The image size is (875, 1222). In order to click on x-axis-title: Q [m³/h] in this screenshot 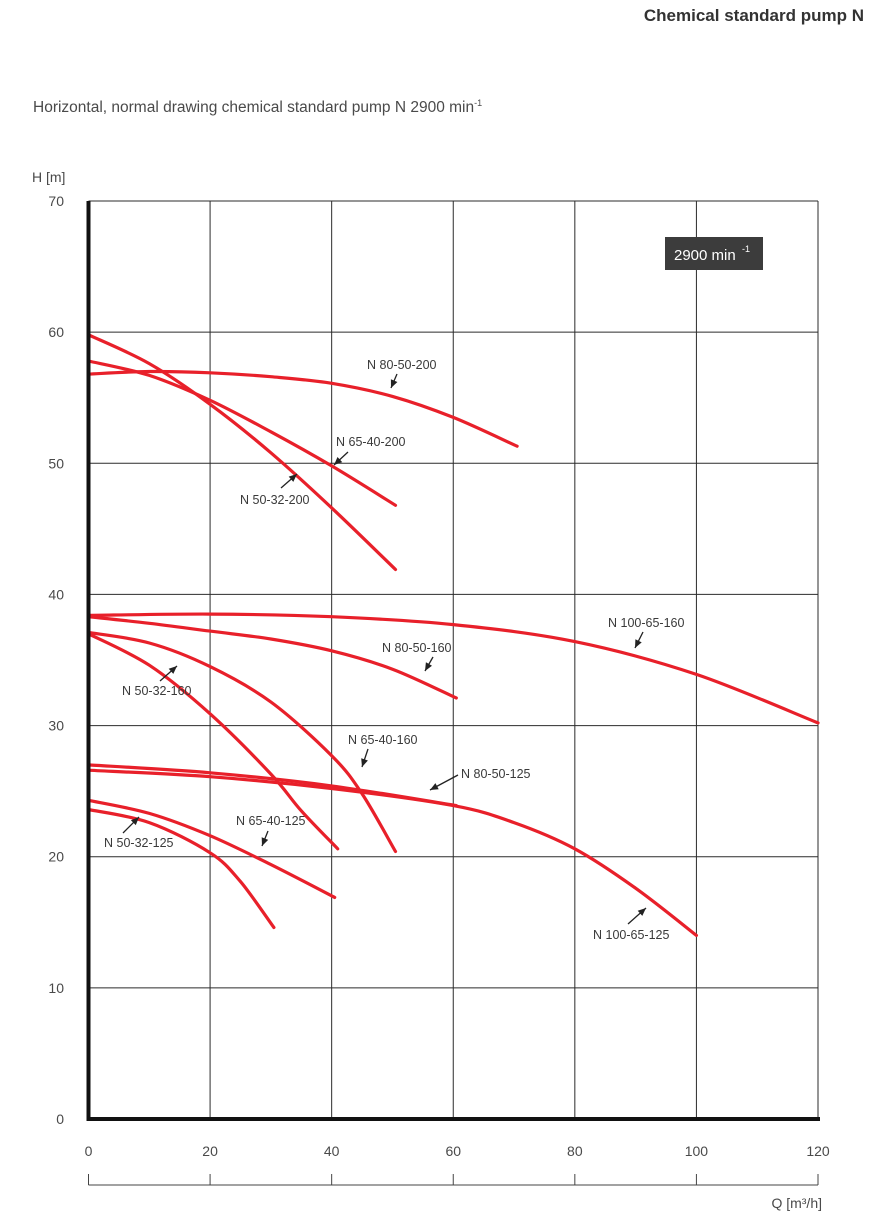, I will do `click(796, 1203)`.